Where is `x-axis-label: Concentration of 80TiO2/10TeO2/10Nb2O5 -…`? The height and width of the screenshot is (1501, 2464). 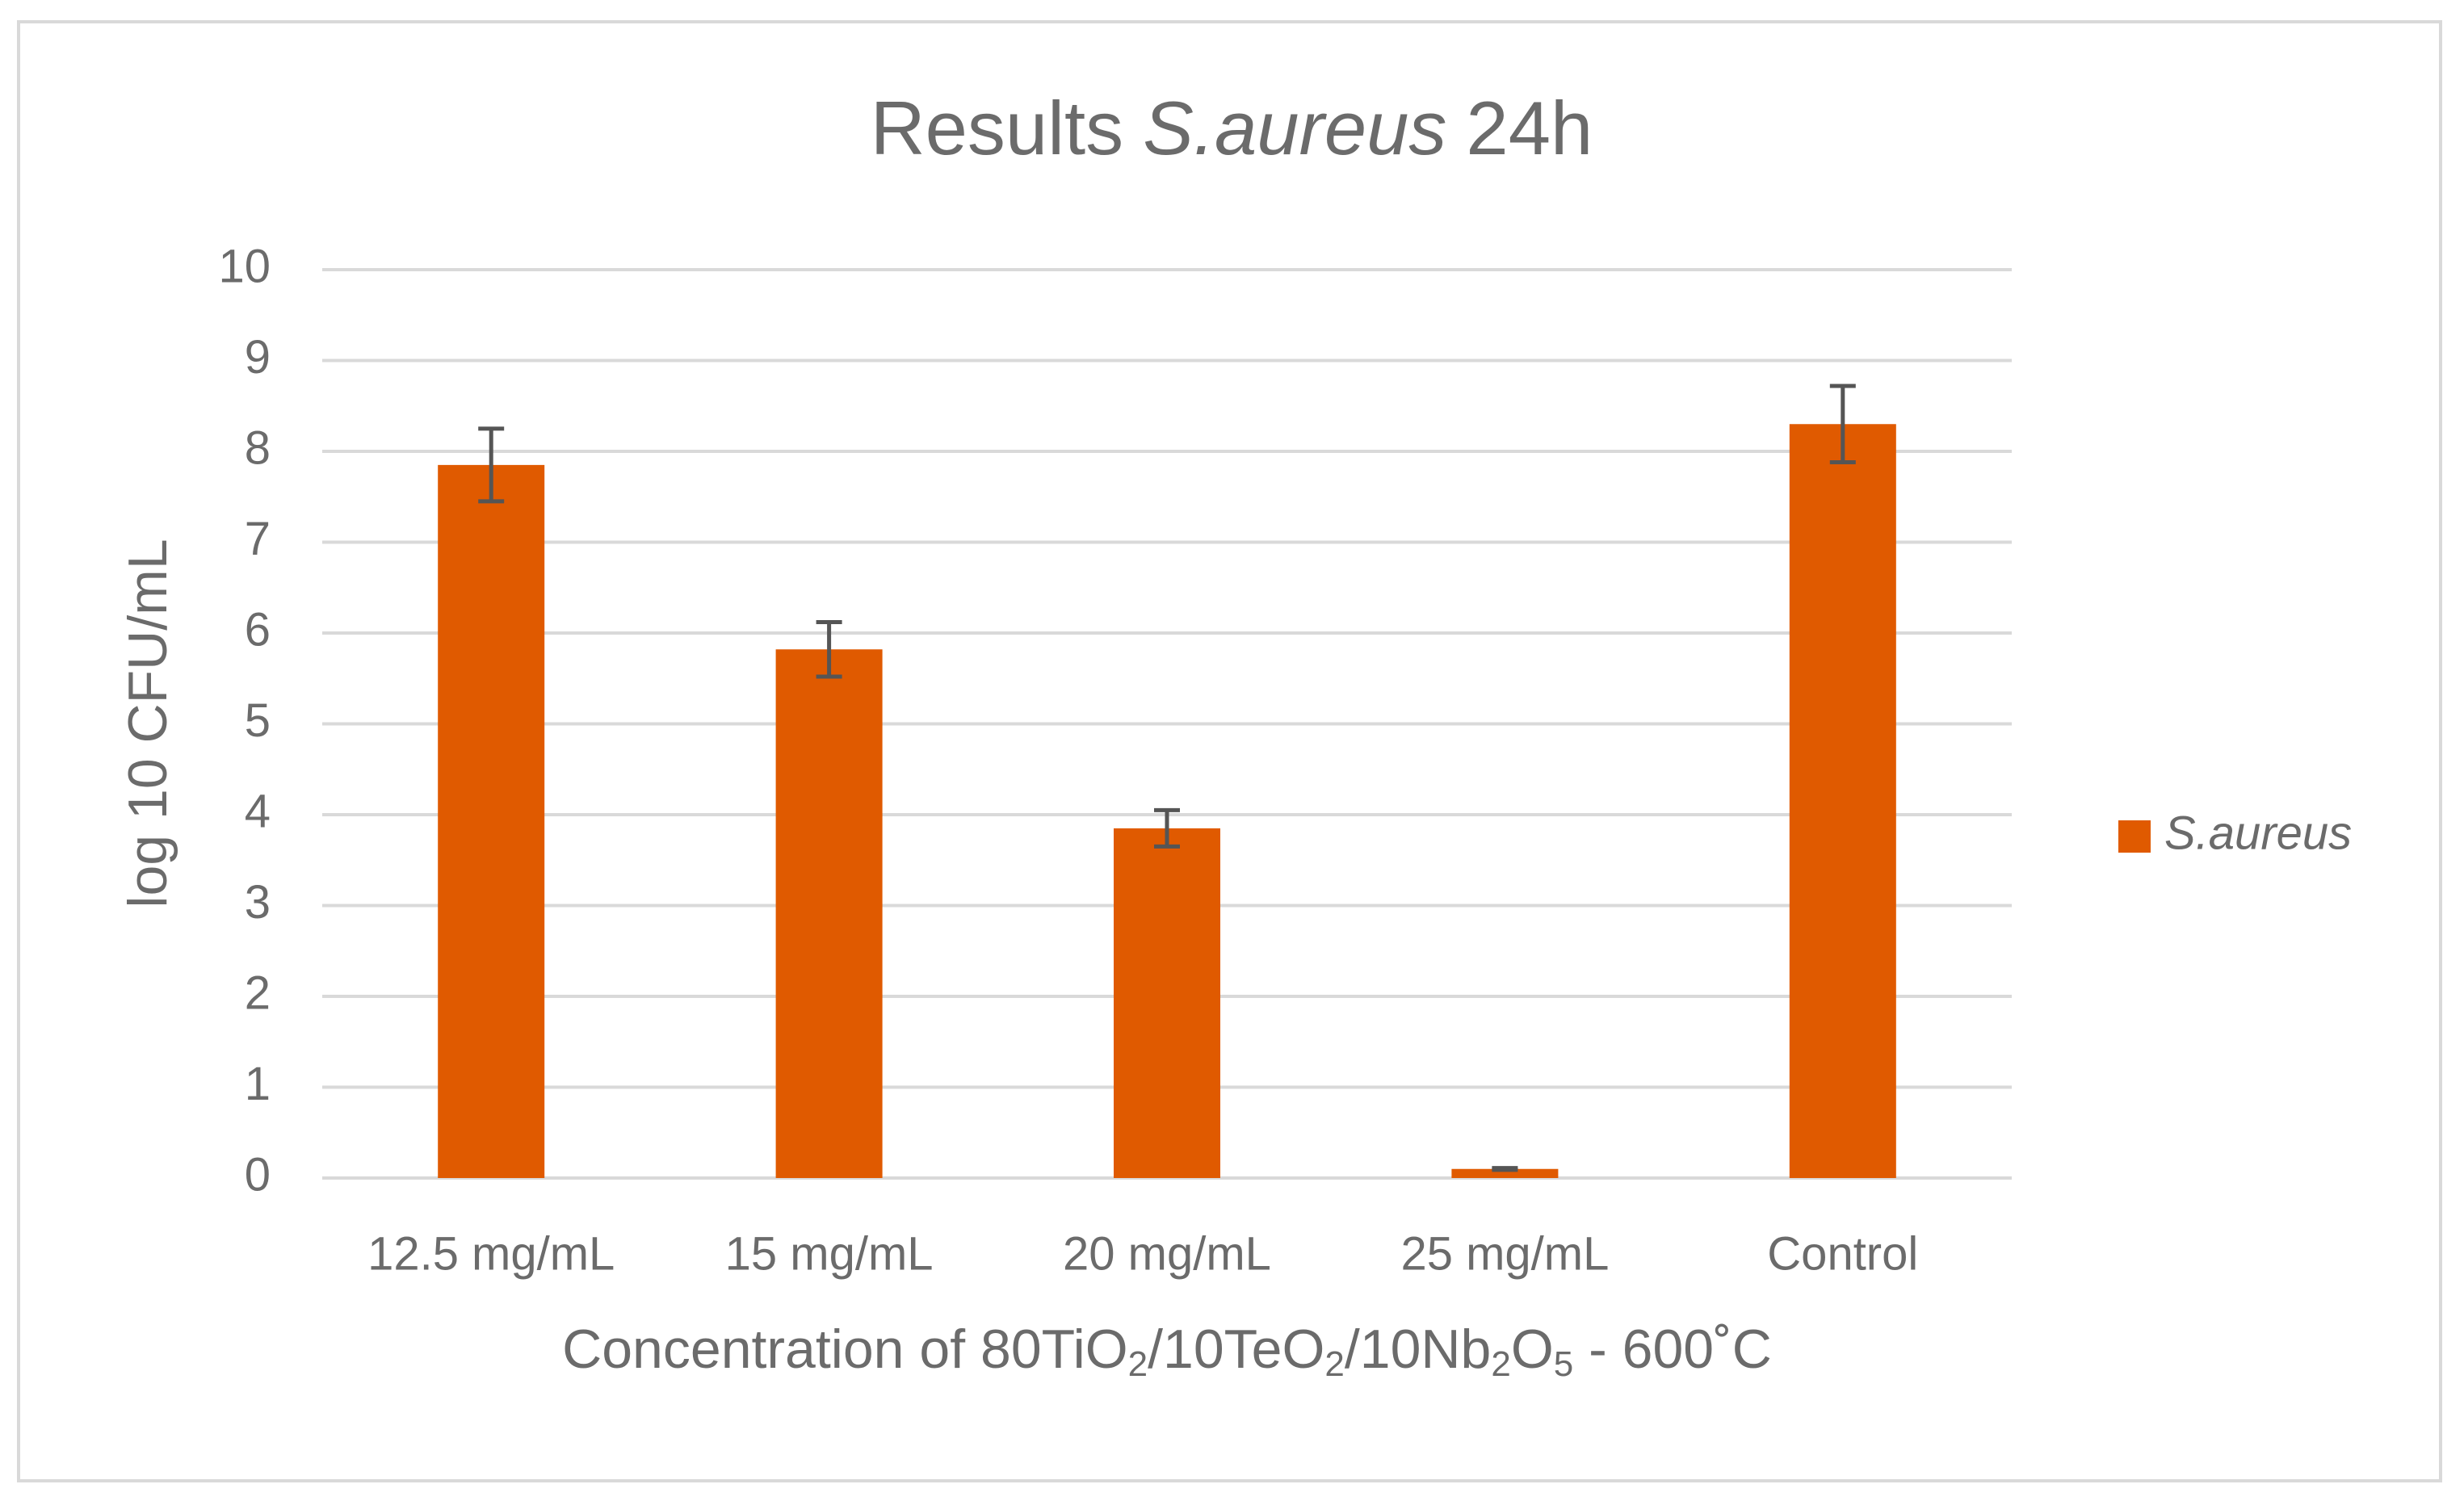
x-axis-label: Concentration of 80TiO2/10TeO2/10Nb2O5 -… is located at coordinates (1167, 1351).